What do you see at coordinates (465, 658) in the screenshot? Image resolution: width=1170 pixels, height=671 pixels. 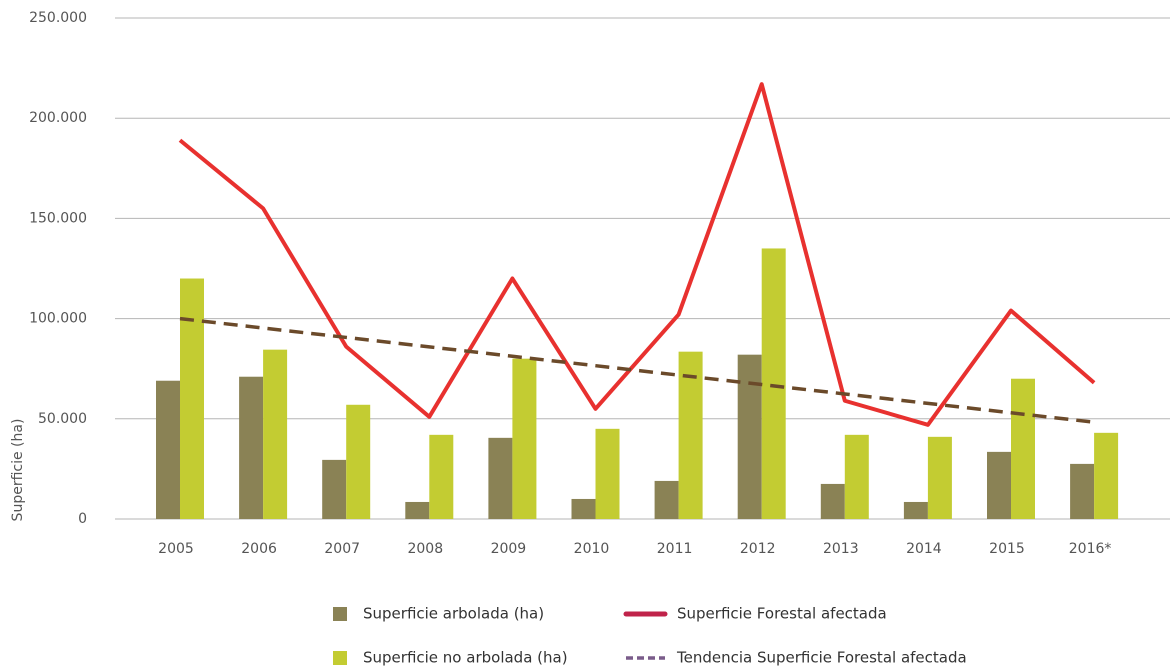 I see `legend-label: Superficie no arbolada (ha)` at bounding box center [465, 658].